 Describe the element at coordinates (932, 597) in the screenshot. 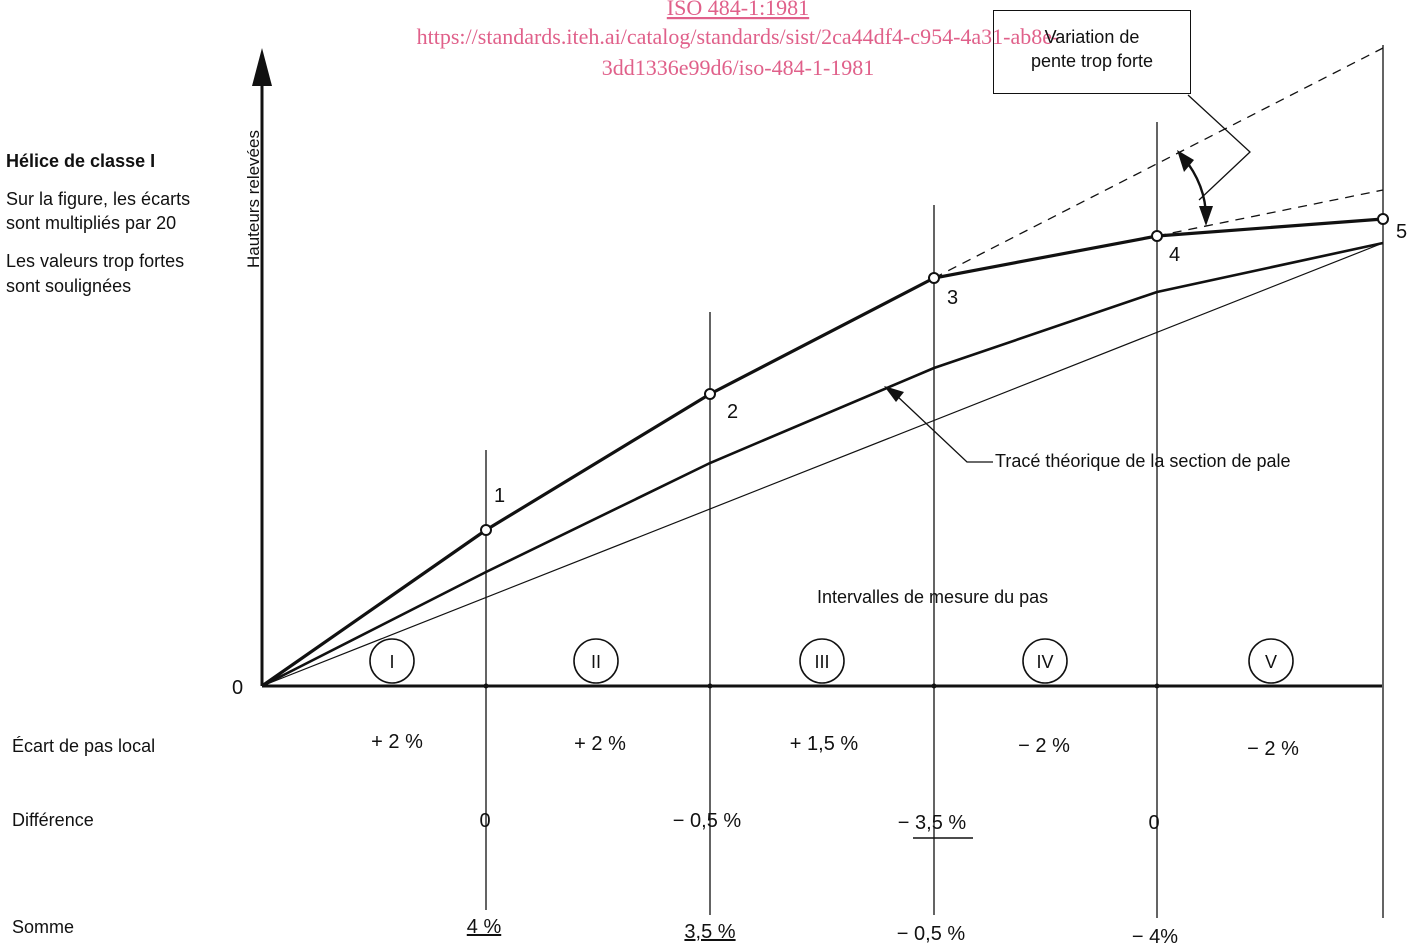

I see `intervals-title: Intervalles de mesure du pas` at that location.